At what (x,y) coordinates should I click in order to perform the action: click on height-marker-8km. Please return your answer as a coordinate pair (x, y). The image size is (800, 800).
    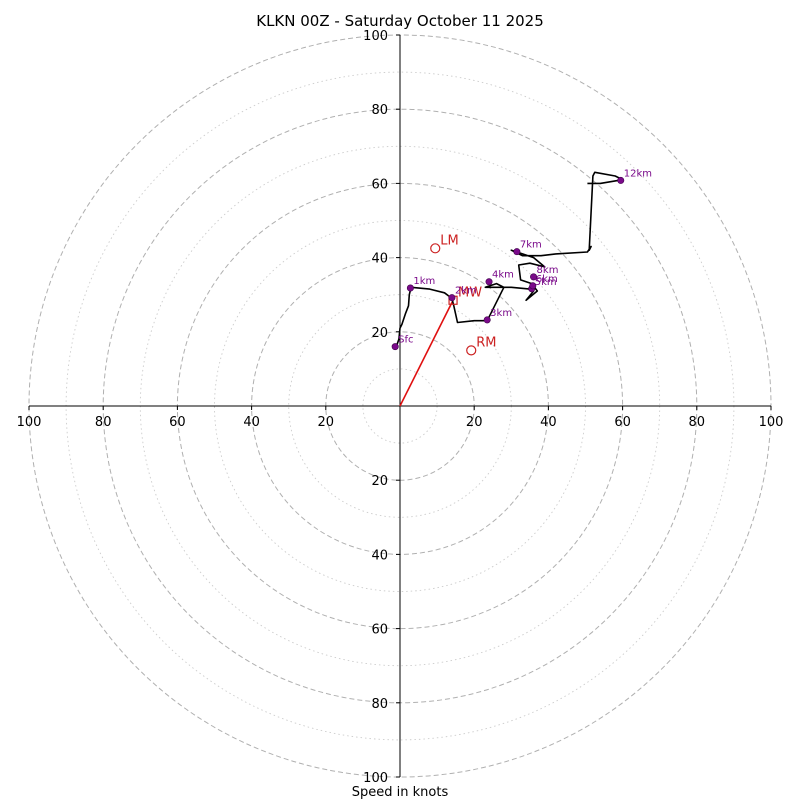
    Looking at the image, I should click on (534, 277).